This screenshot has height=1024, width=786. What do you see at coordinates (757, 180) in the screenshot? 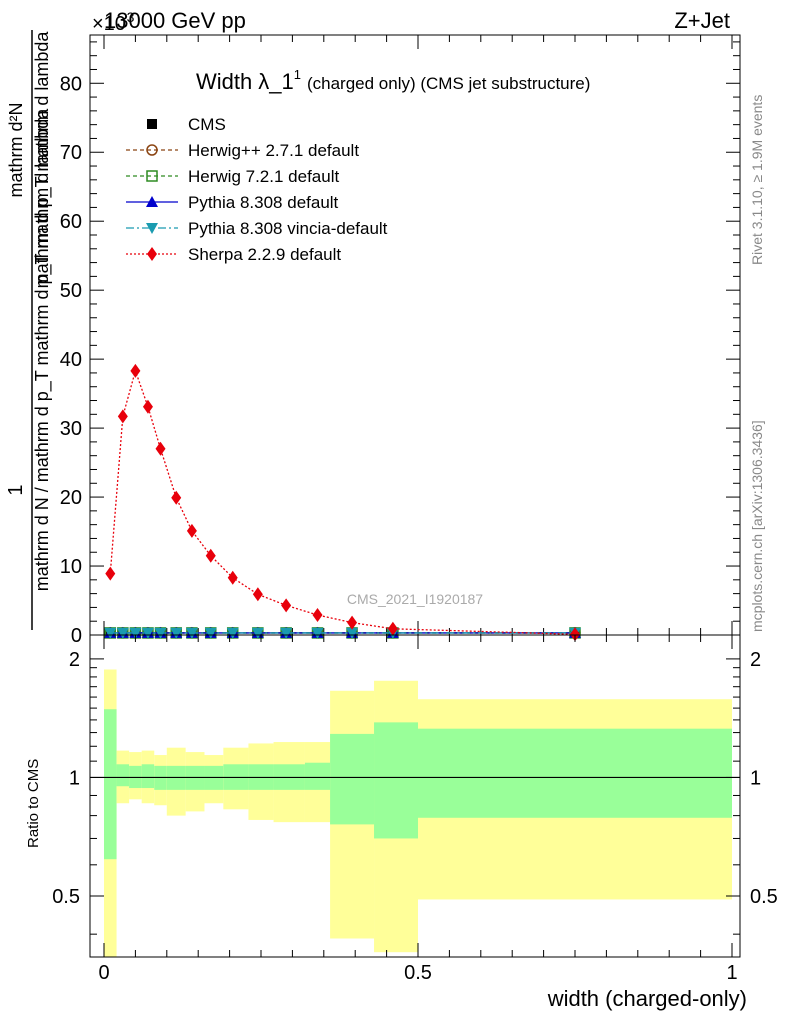
I see `rivet-label: Rivet 3.1.10, ≥ 1.9M events` at bounding box center [757, 180].